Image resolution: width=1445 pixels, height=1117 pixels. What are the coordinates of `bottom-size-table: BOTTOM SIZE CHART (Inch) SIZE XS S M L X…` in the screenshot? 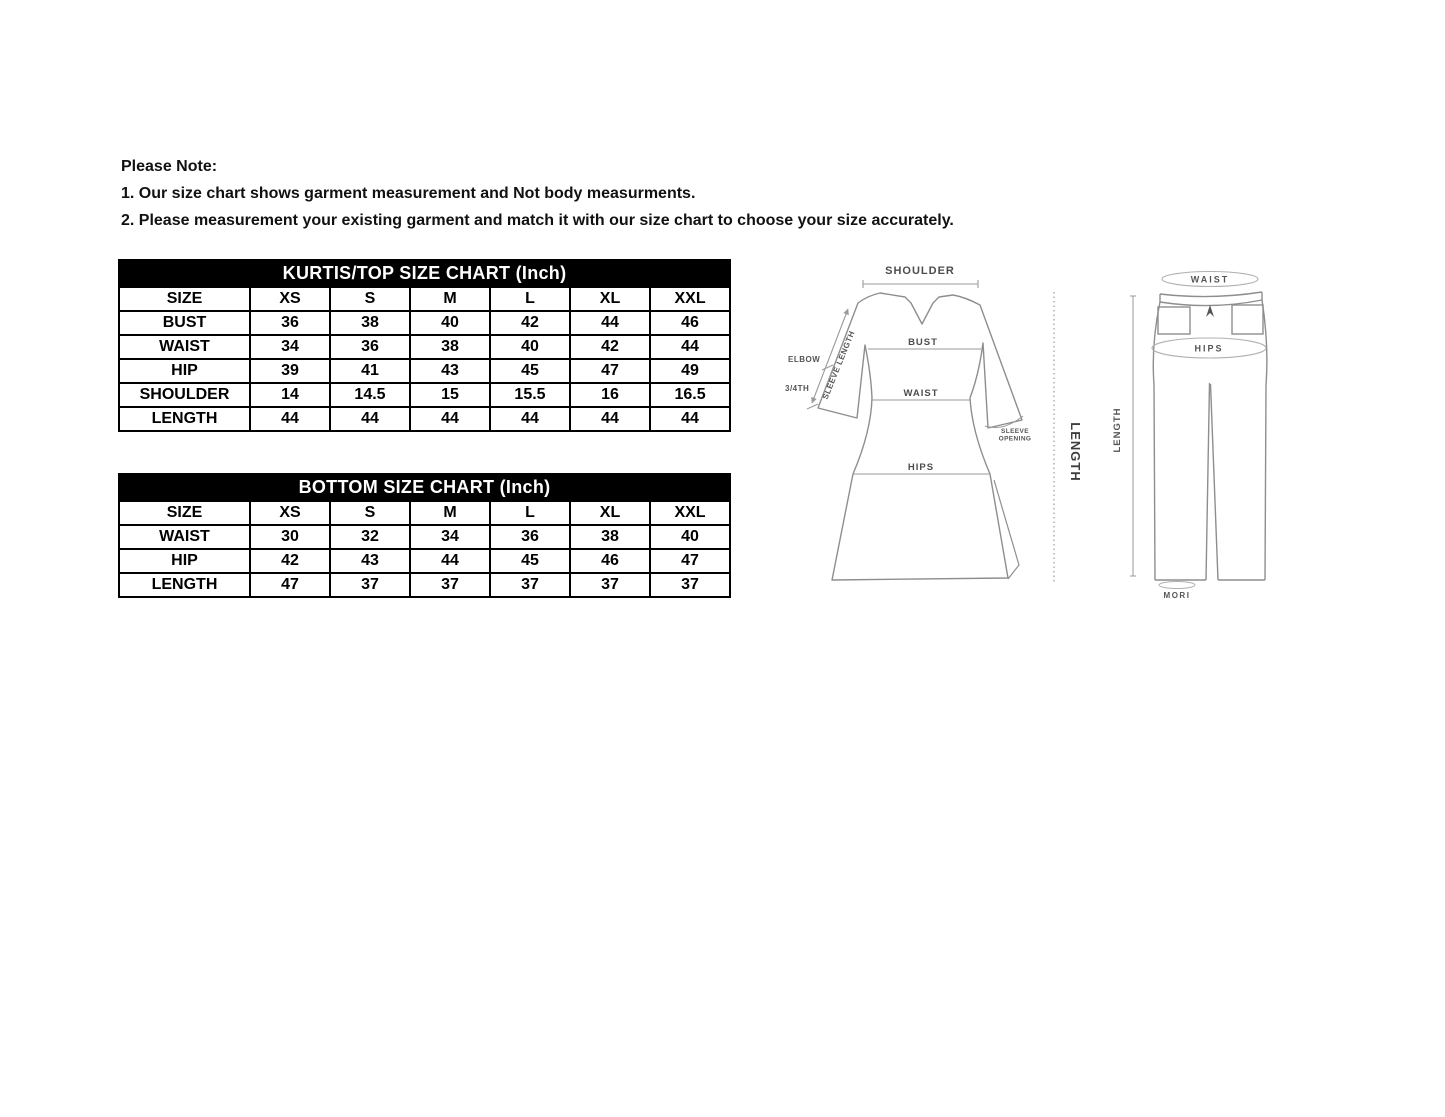 It's located at (424, 535).